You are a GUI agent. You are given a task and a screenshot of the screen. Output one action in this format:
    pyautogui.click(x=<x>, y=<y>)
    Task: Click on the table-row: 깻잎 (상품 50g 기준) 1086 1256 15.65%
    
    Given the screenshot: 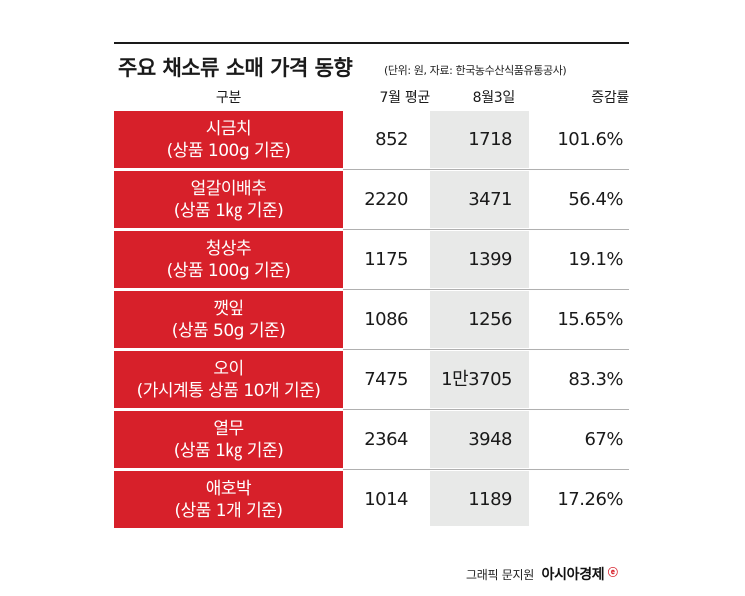 What is the action you would take?
    pyautogui.click(x=371, y=321)
    